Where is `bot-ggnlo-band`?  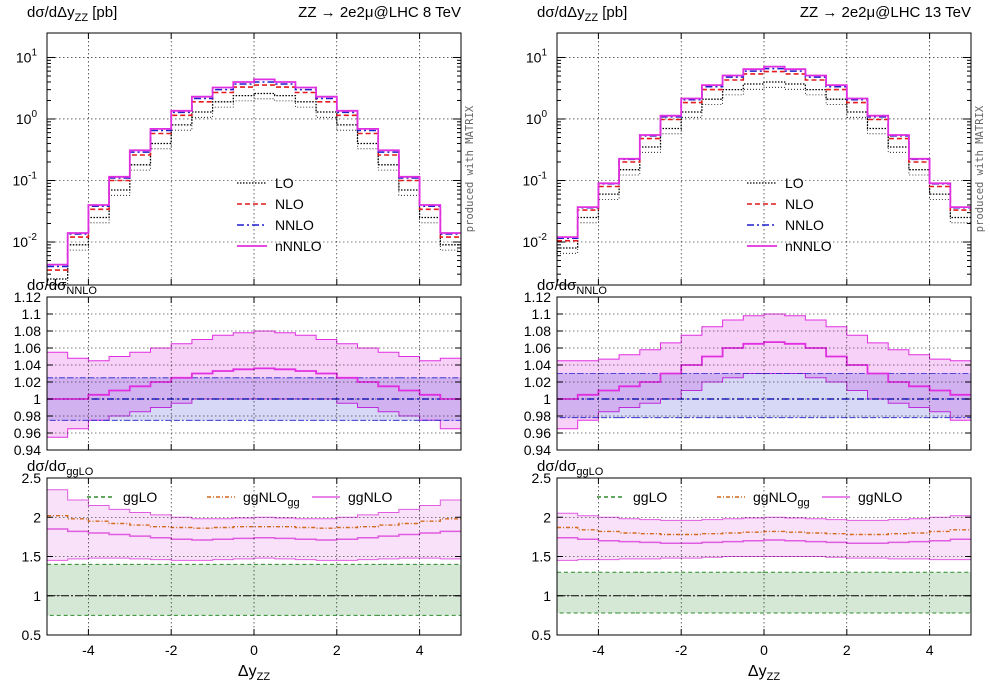
bot-ggnlo-band is located at coordinates (764, 536).